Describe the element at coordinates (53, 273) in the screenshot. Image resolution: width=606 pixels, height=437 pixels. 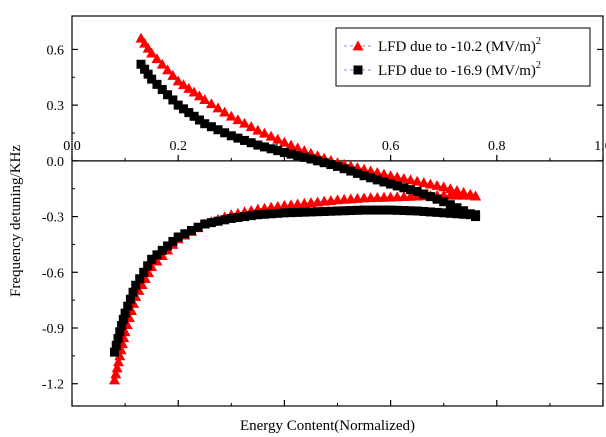
I see `y-tick-label: -0.6` at that location.